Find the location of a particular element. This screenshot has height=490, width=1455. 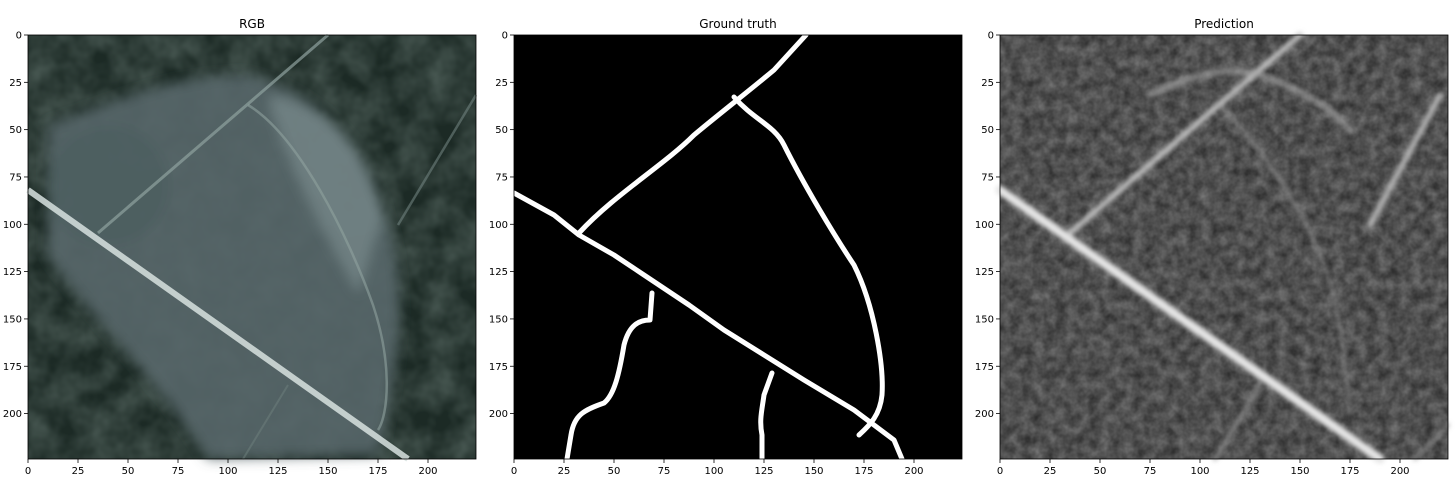

rgb-road-bottom is located at coordinates (265, 422).